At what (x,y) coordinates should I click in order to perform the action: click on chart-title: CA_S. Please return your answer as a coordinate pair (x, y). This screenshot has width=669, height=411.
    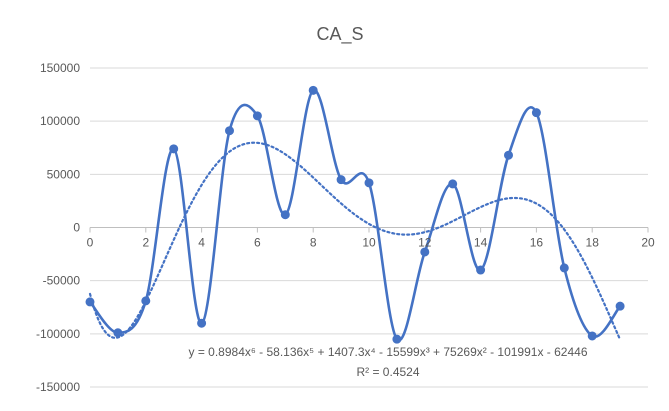
    Looking at the image, I should click on (339, 34).